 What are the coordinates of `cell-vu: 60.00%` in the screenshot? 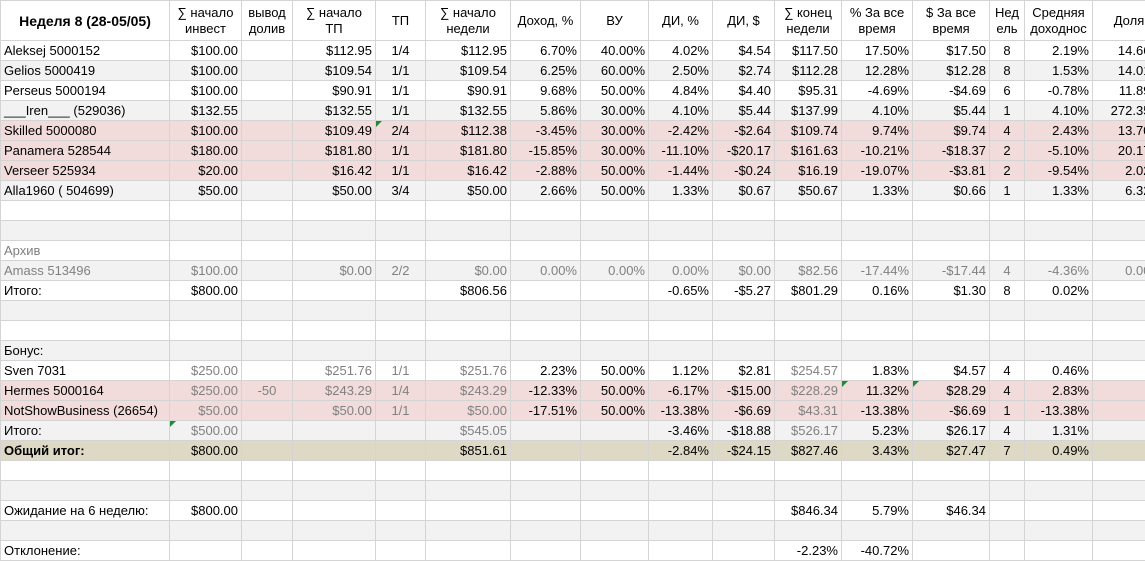 It's located at (615, 71).